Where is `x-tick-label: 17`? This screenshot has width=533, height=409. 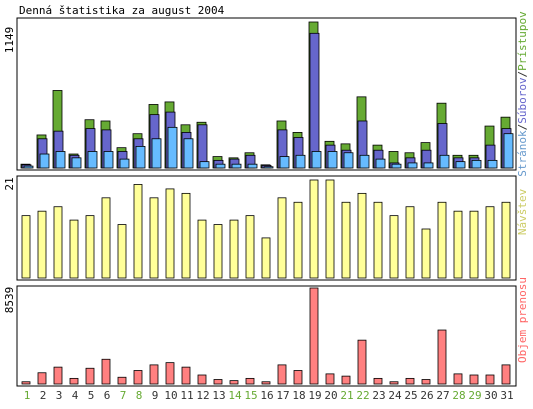
x-tick-label: 17 is located at coordinates (282, 395).